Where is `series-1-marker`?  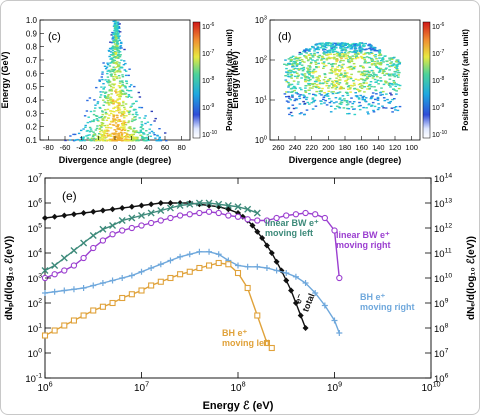 series-1-marker is located at coordinates (228, 205).